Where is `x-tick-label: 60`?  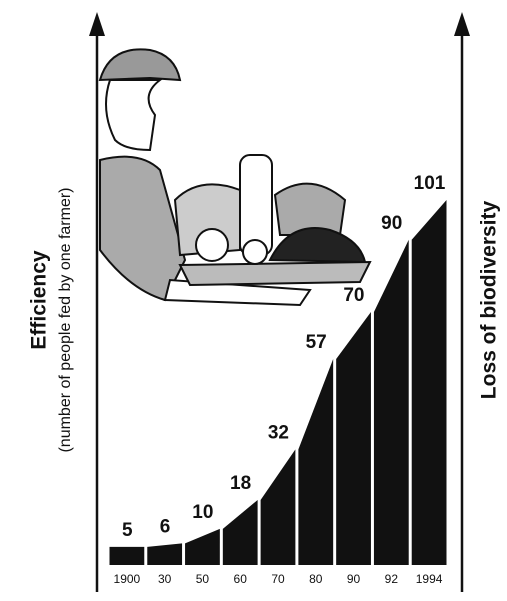
x-tick-label: 60 is located at coordinates (241, 579).